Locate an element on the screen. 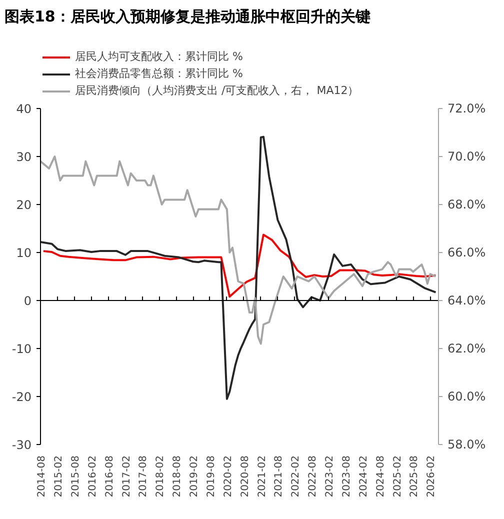  y2-tick-label: 58.0% is located at coordinates (467, 445).